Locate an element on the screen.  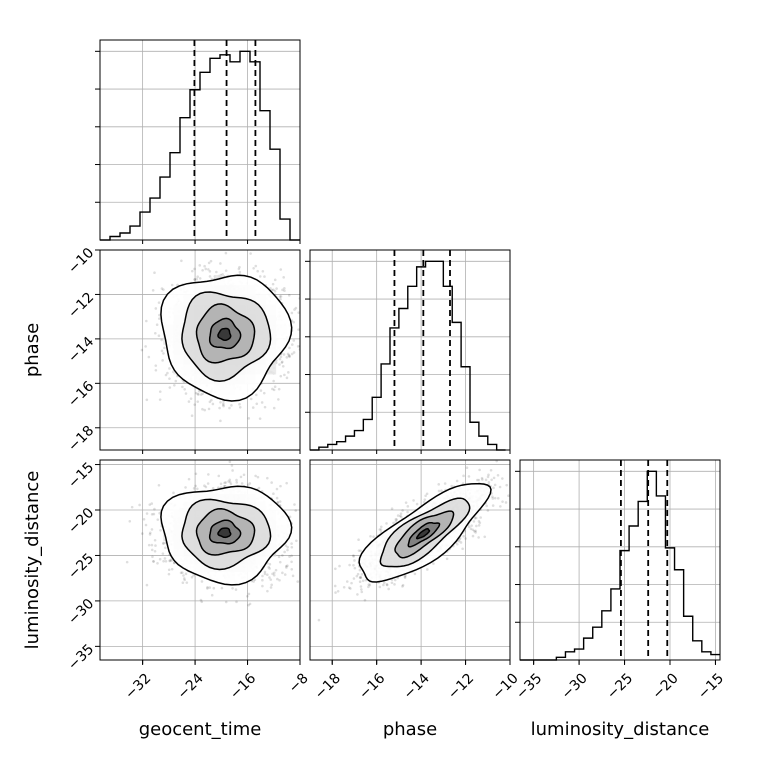
panel-frame is located at coordinates (200, 350).